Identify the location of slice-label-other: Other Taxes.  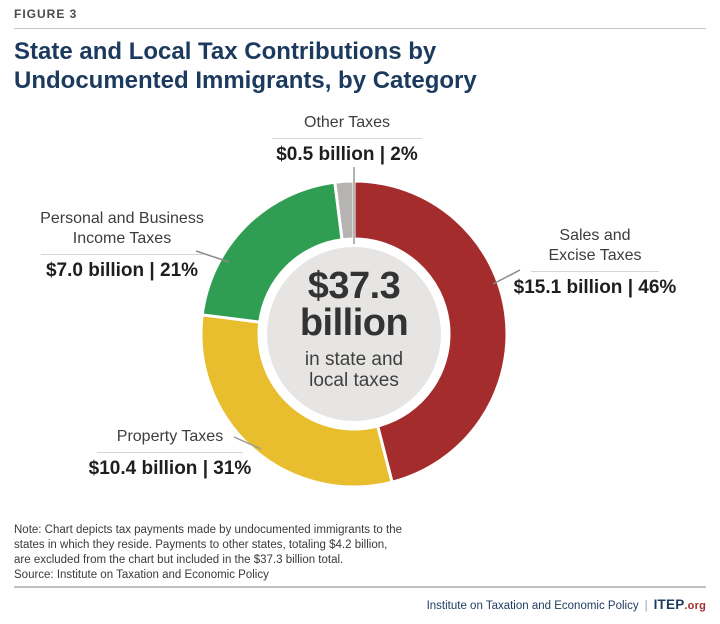
(347, 122).